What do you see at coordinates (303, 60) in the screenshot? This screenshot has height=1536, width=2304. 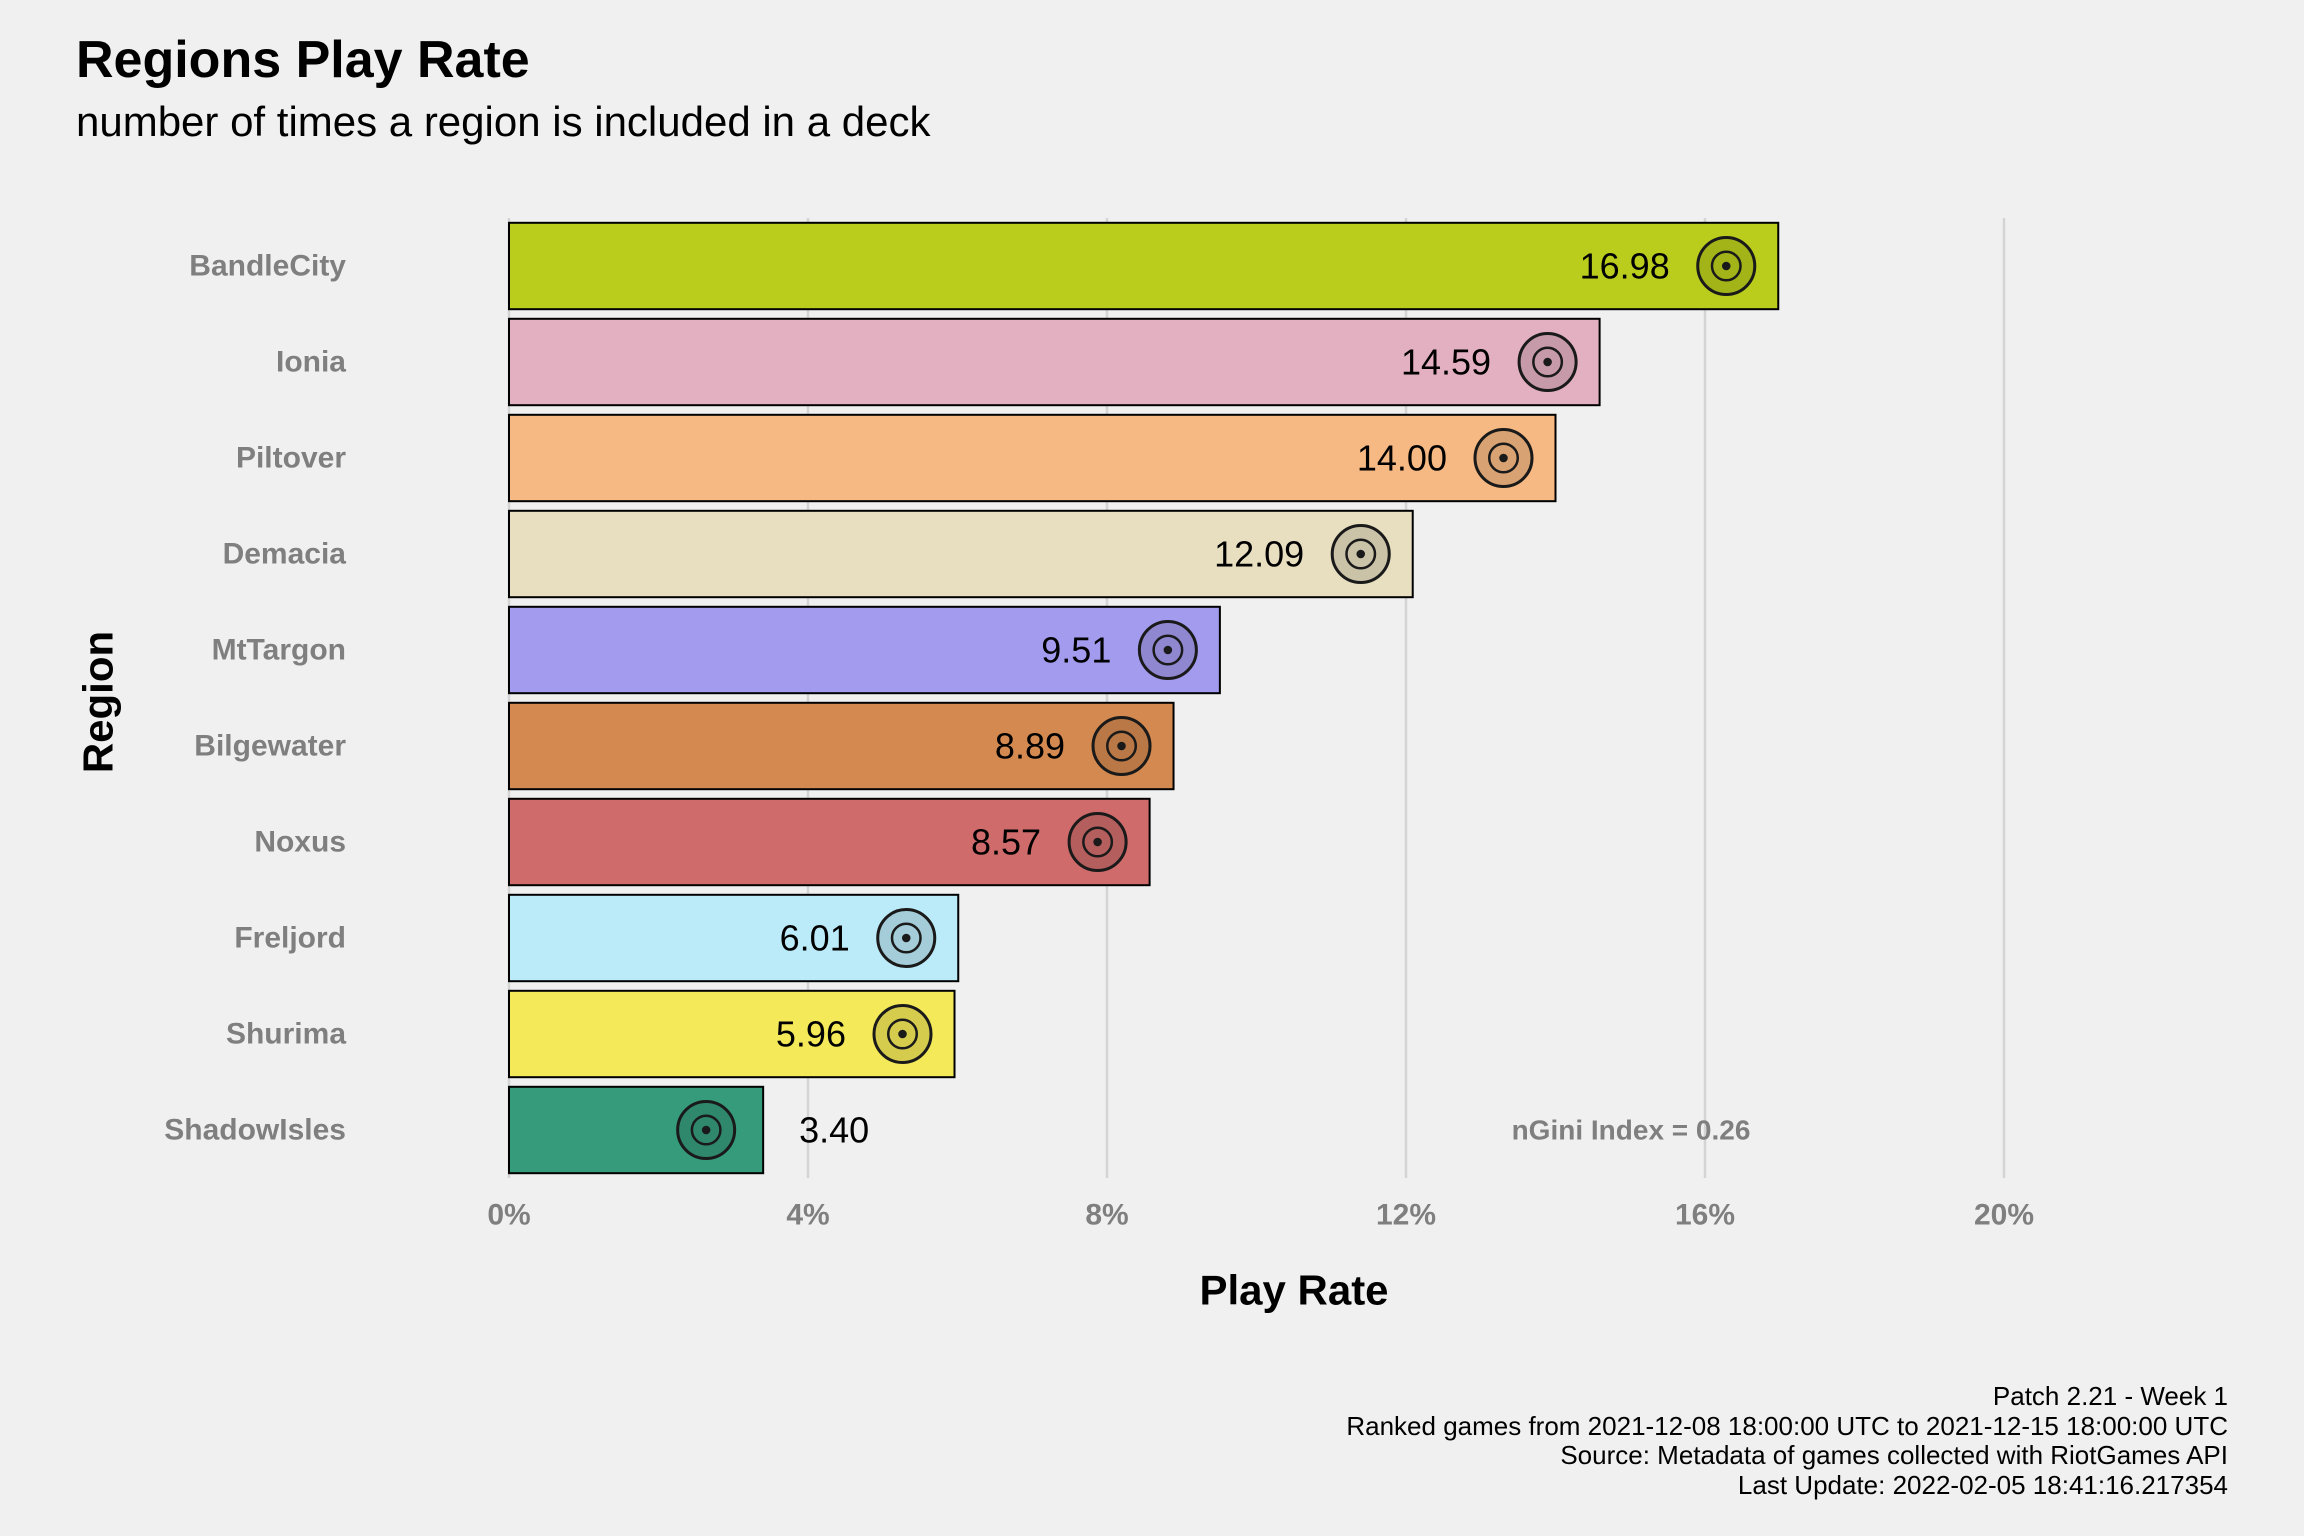 I see `chart-title: Regions Play Rate` at bounding box center [303, 60].